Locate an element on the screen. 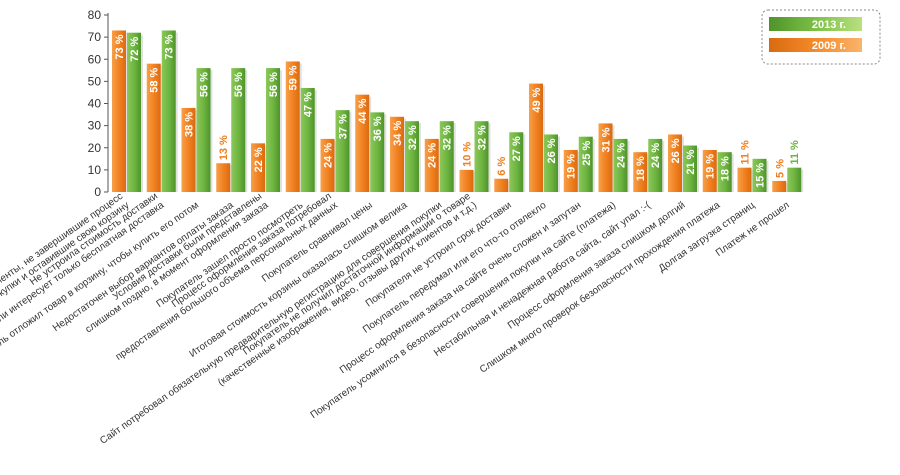 The height and width of the screenshot is (475, 900). y-tick-label: 30 is located at coordinates (95, 126).